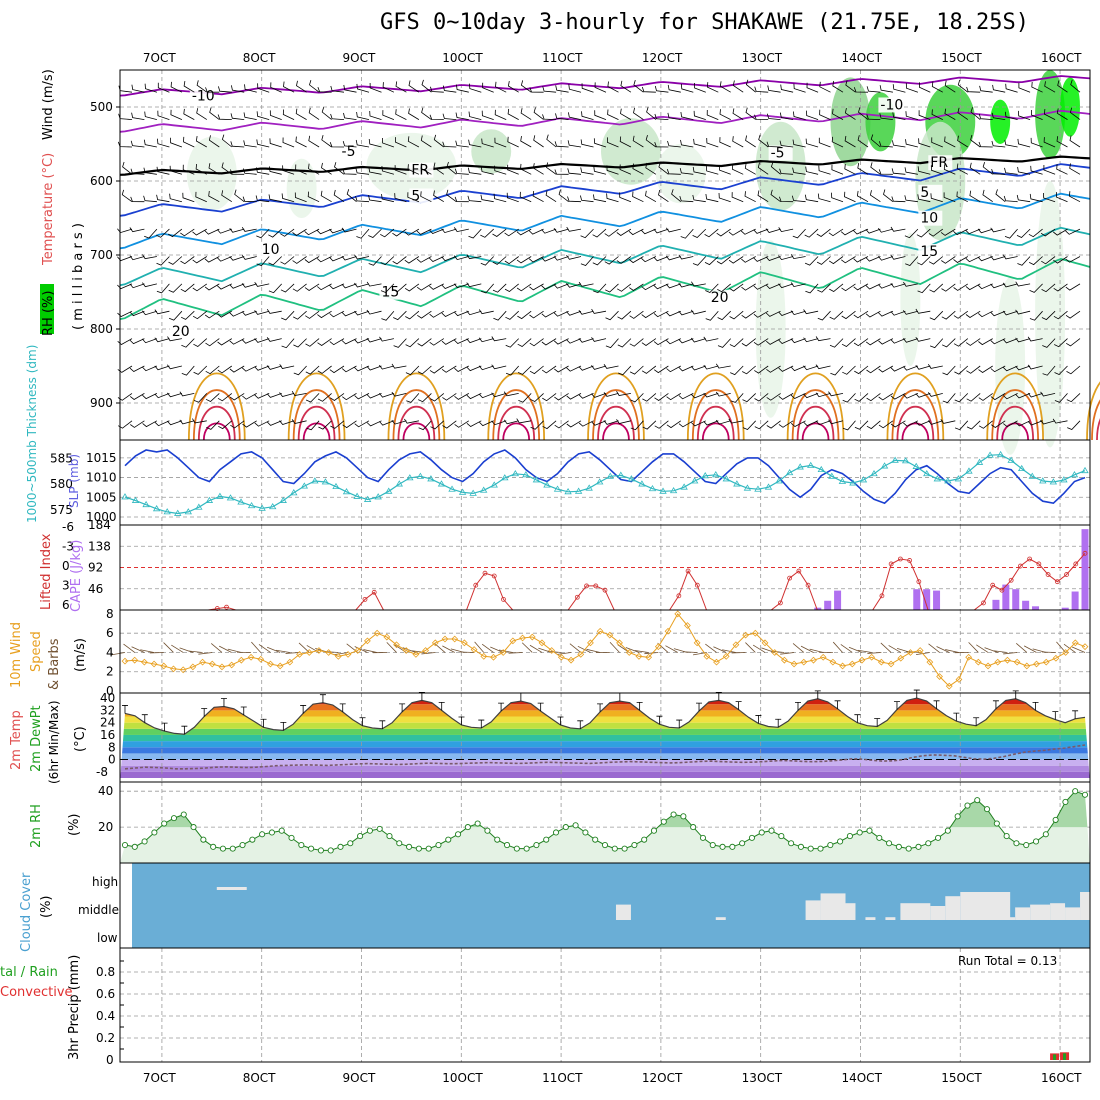 This screenshot has height=1100, width=1100. What do you see at coordinates (48, 209) in the screenshot?
I see `temperature-label: Temperature (°C)` at bounding box center [48, 209].